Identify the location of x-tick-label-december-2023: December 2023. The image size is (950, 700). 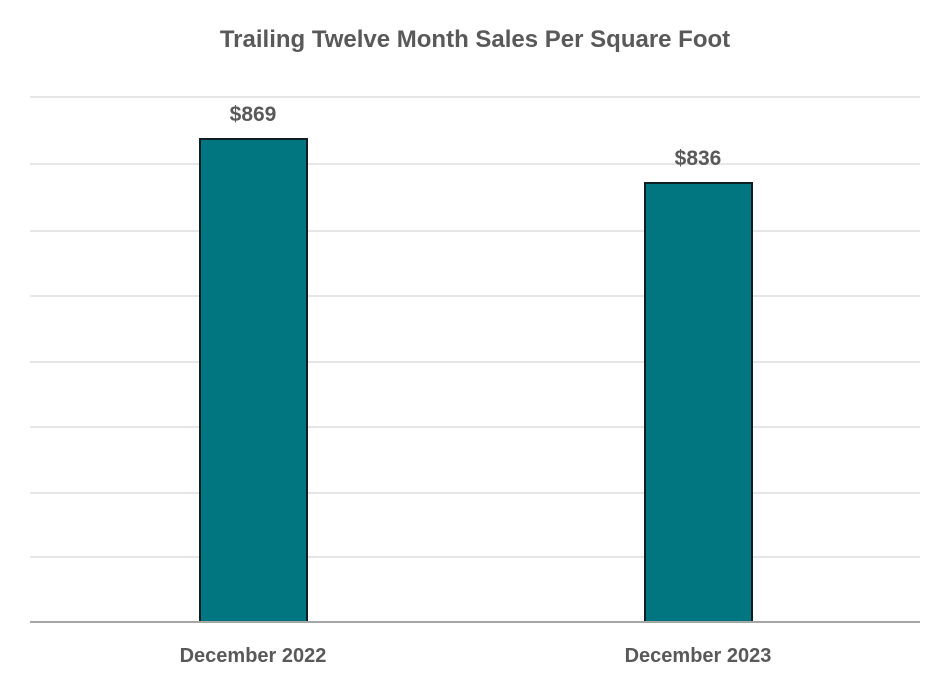
(698, 656).